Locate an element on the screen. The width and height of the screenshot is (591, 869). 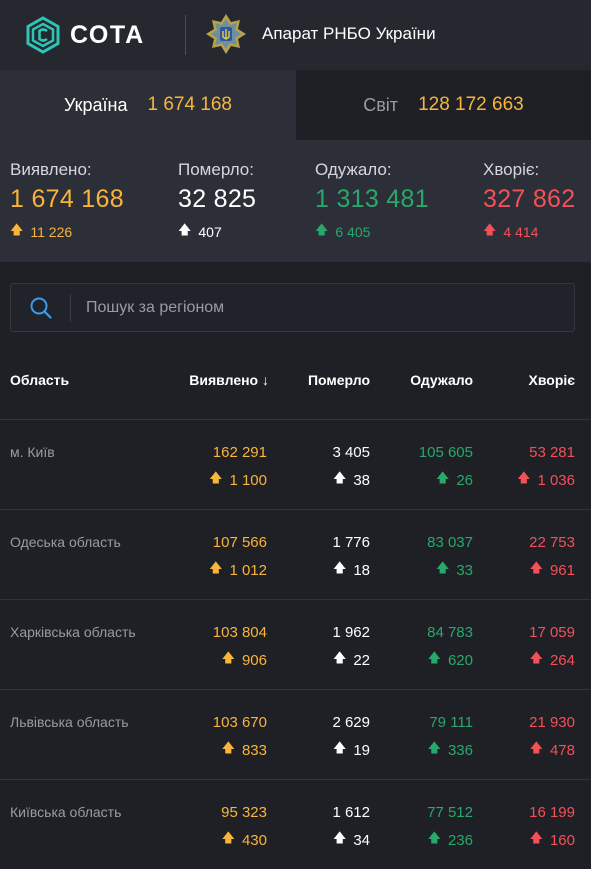
cell-died-delta: 🡅 19 is located at coordinates (351, 750).